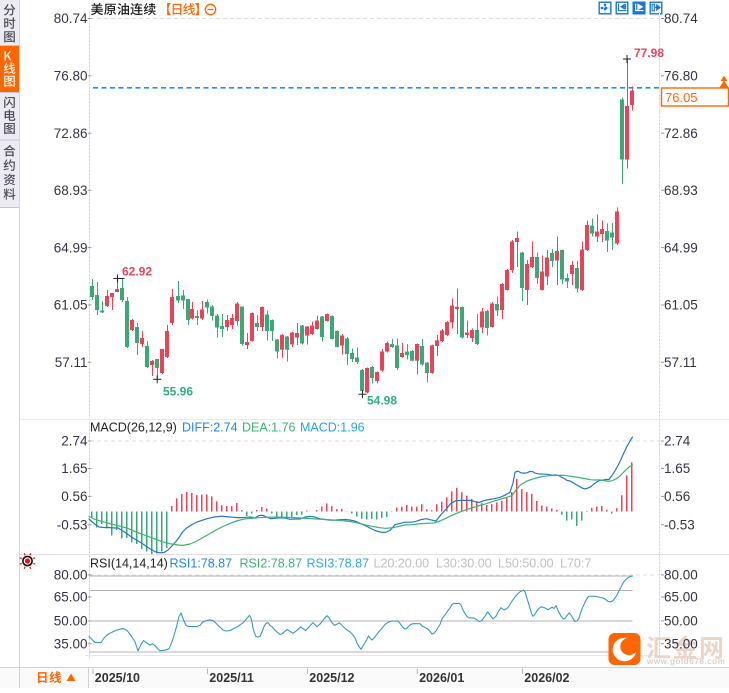 Image resolution: width=729 pixels, height=693 pixels. Describe the element at coordinates (526, 564) in the screenshot. I see `svg-text: L50:50.00` at that location.